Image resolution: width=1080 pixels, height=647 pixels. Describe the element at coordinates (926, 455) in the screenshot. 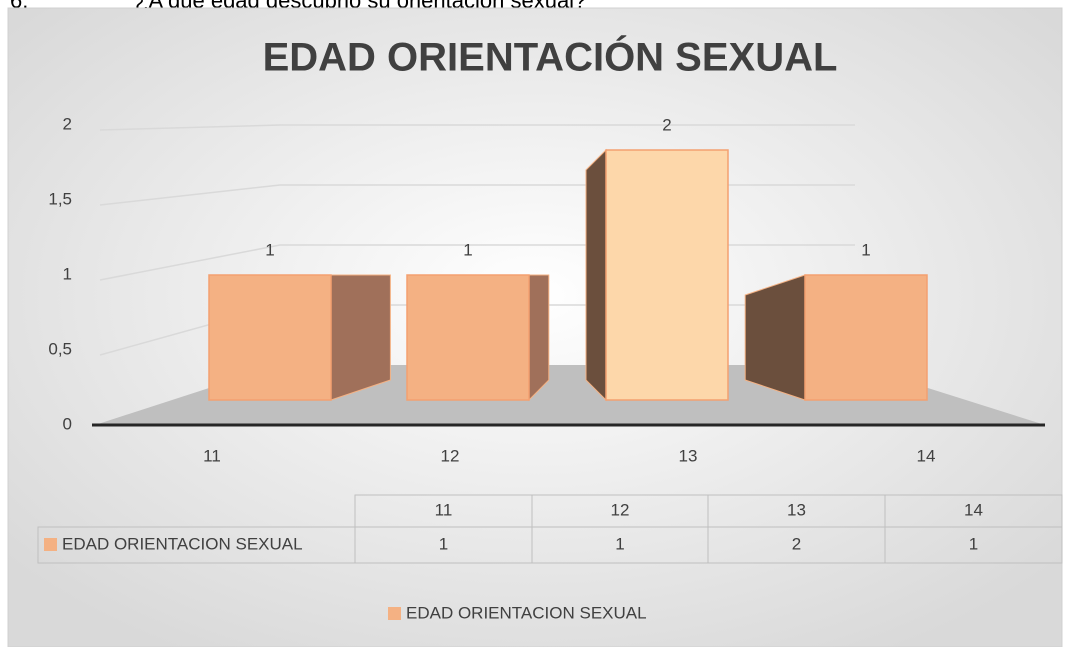

I see `x-tick-label: 14` at that location.